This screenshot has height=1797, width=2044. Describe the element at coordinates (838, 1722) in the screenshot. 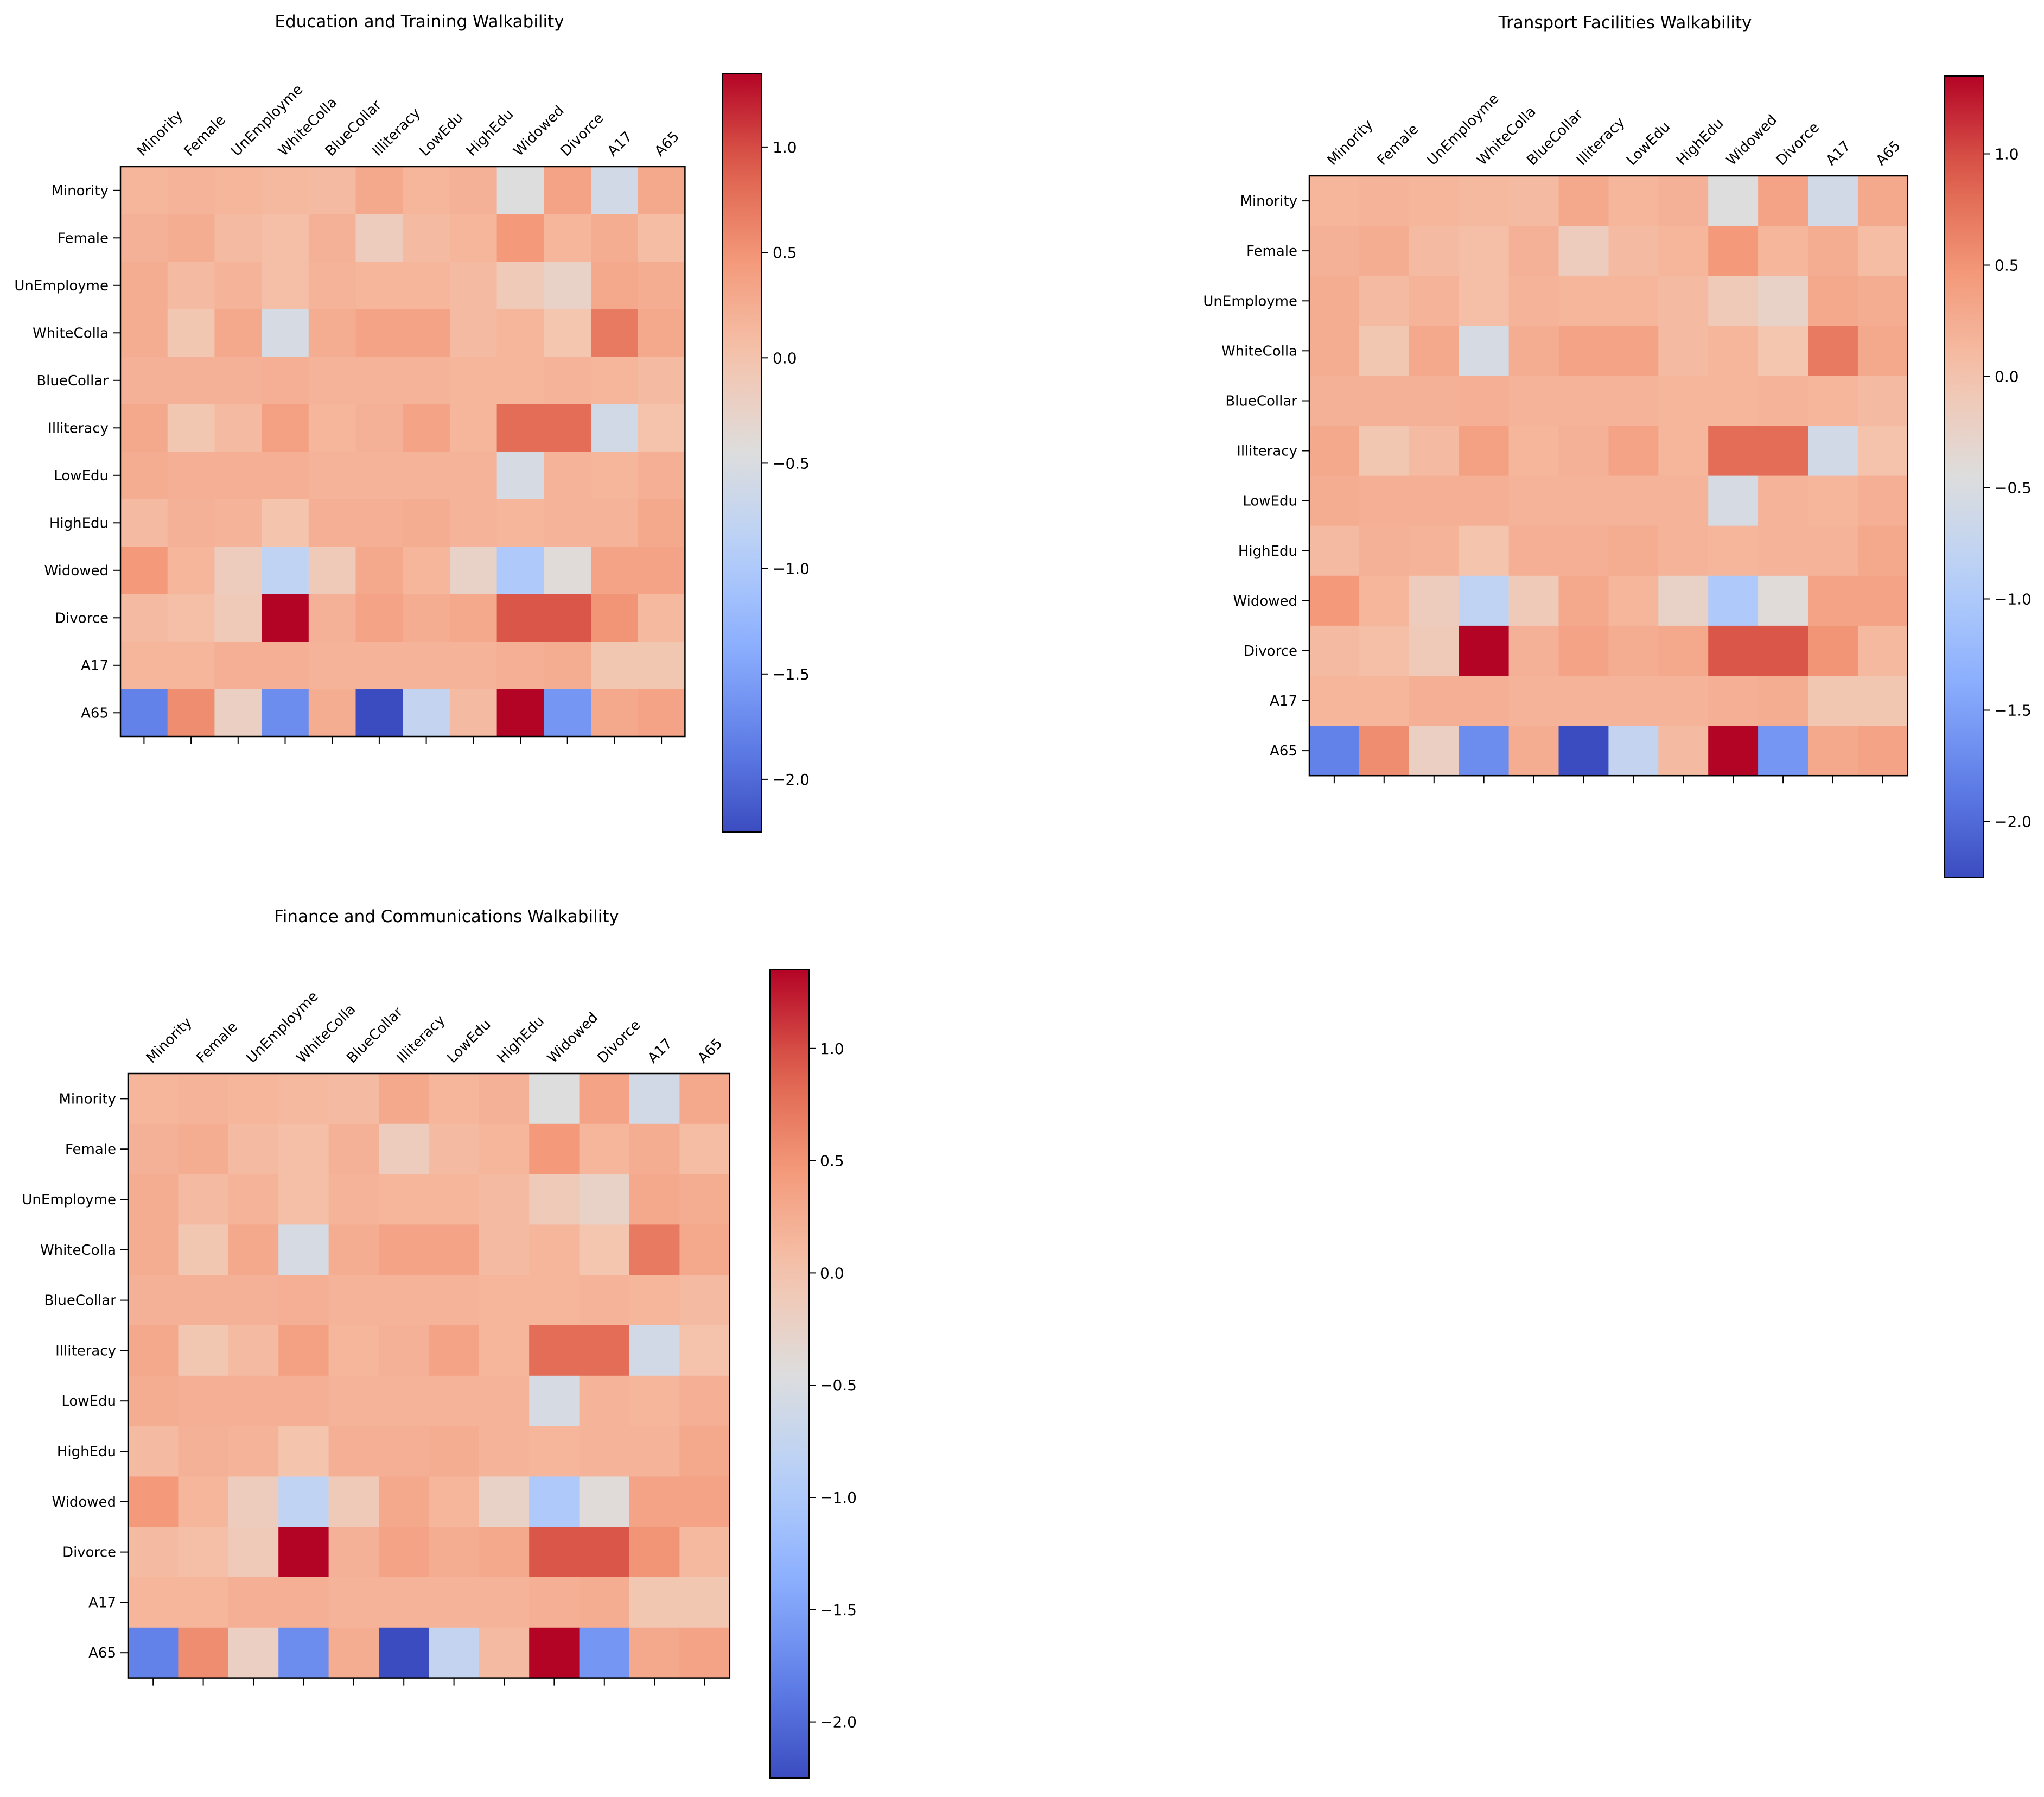

I see `colorbar-tick-label: −2.0` at that location.